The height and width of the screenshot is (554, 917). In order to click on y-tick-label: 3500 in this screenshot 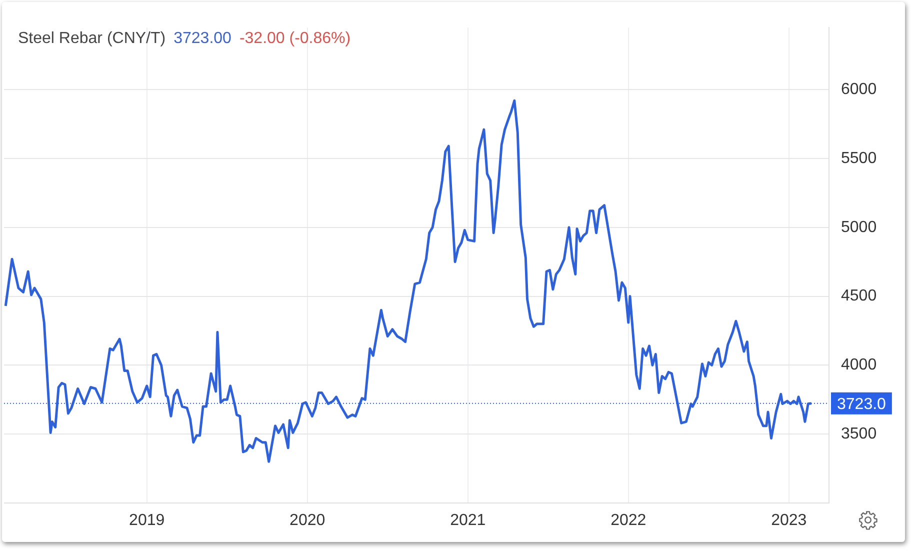, I will do `click(859, 434)`.